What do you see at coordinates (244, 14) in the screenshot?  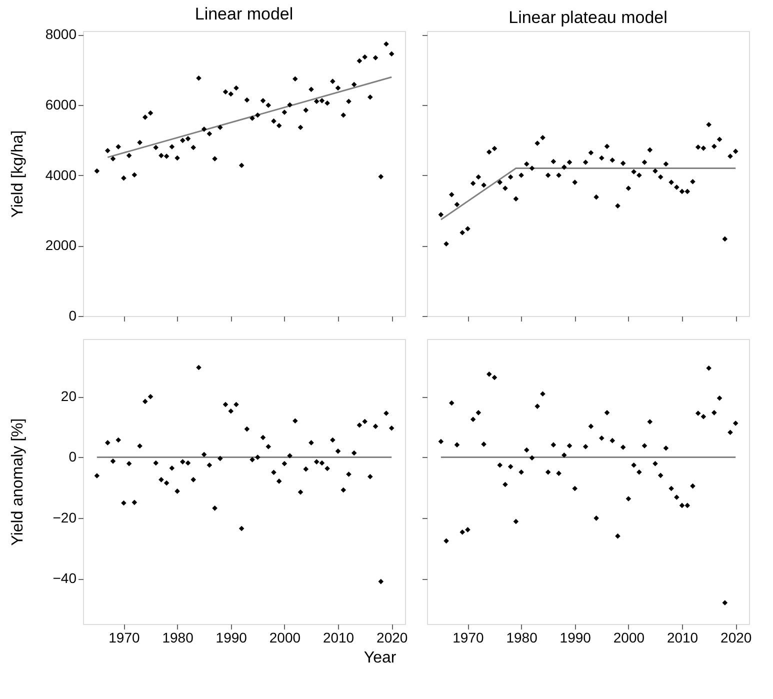 I see `chart-title: Linear model` at bounding box center [244, 14].